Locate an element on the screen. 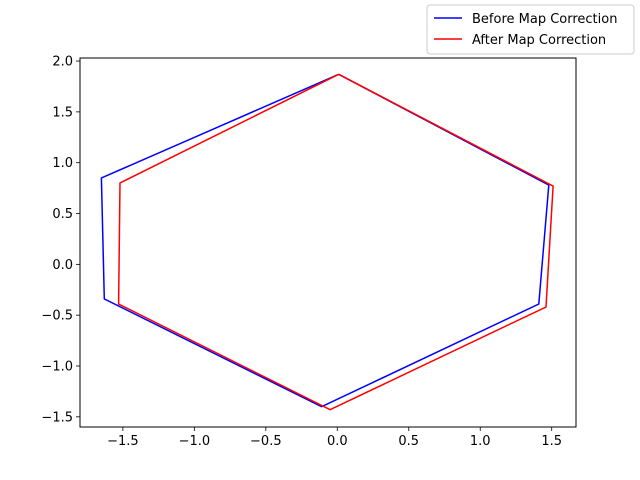 Image resolution: width=640 pixels, height=480 pixels. x-tick-label: −1.5 is located at coordinates (123, 441).